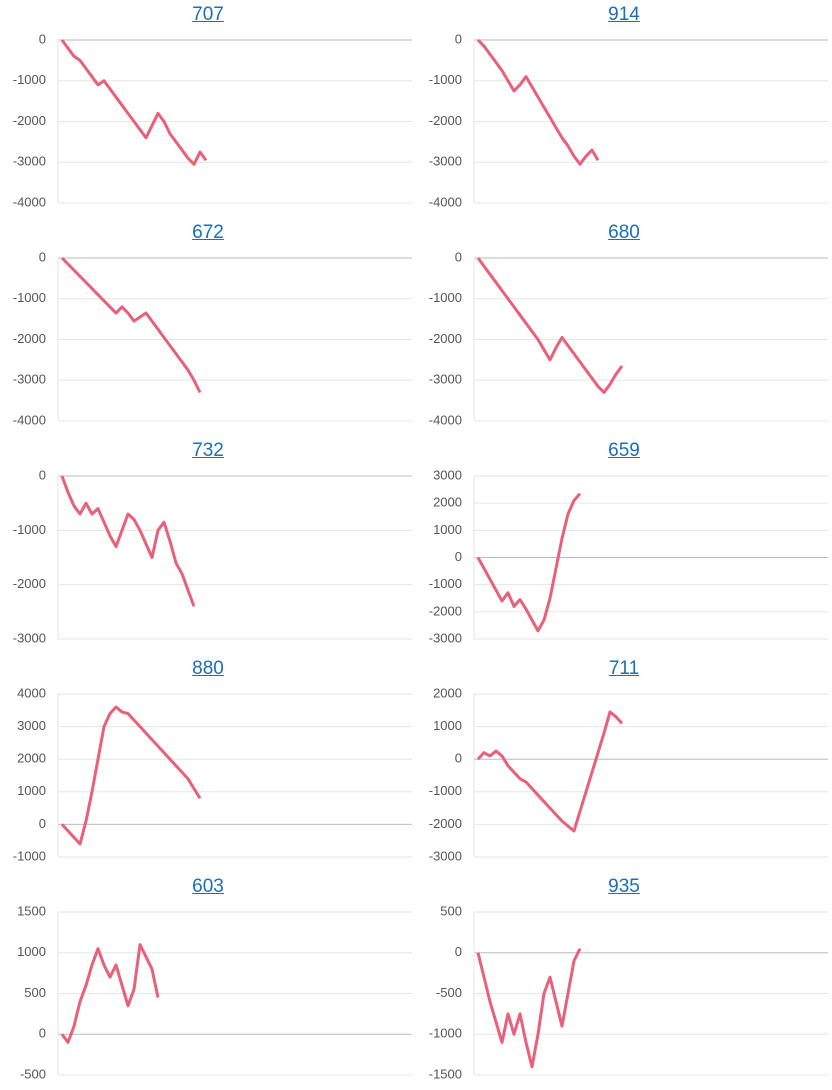  Describe the element at coordinates (624, 14) in the screenshot. I see `chart-title-link: 914` at that location.